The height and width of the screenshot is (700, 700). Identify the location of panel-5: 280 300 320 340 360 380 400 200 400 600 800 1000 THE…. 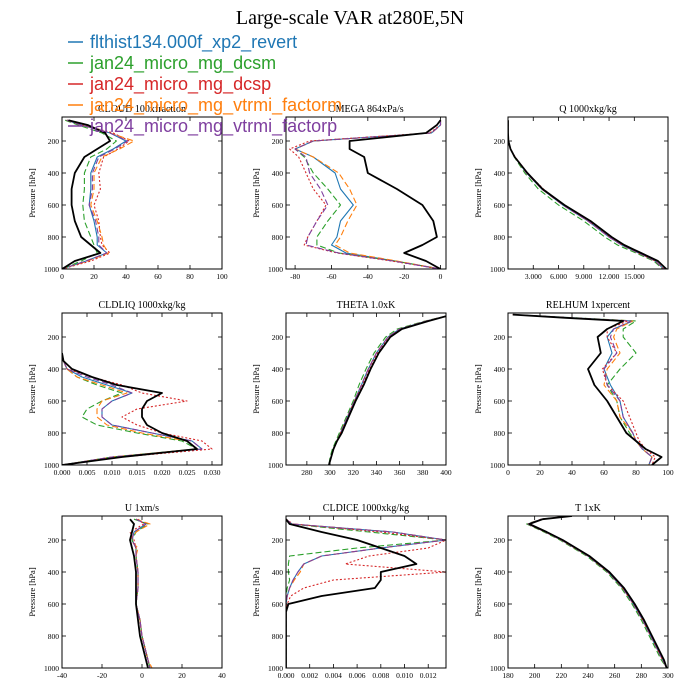
(351, 388).